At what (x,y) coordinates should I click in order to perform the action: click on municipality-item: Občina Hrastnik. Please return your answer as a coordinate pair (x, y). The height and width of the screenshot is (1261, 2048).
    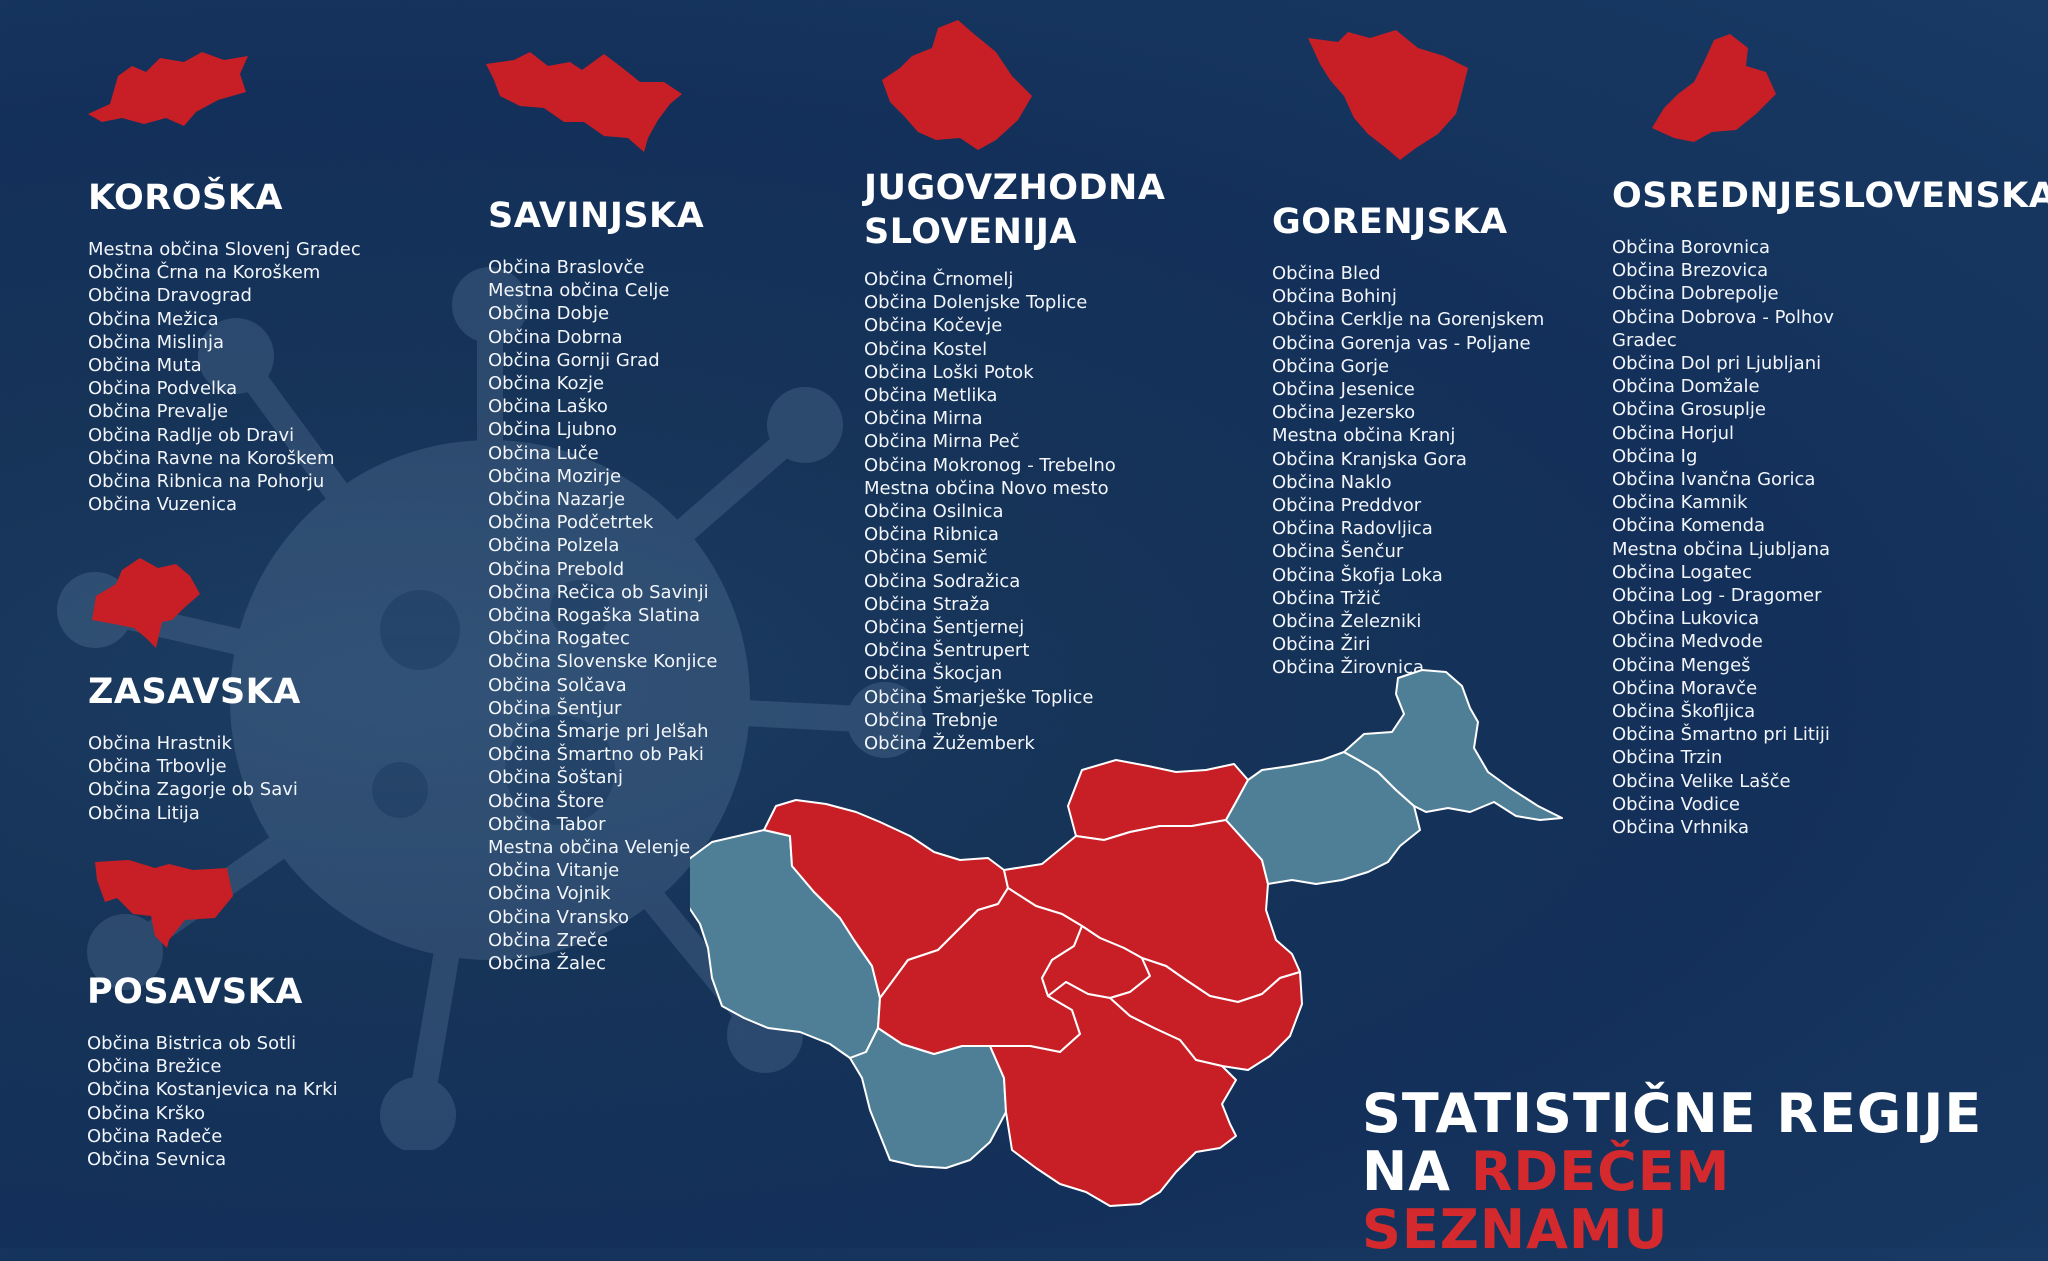
    Looking at the image, I should click on (160, 743).